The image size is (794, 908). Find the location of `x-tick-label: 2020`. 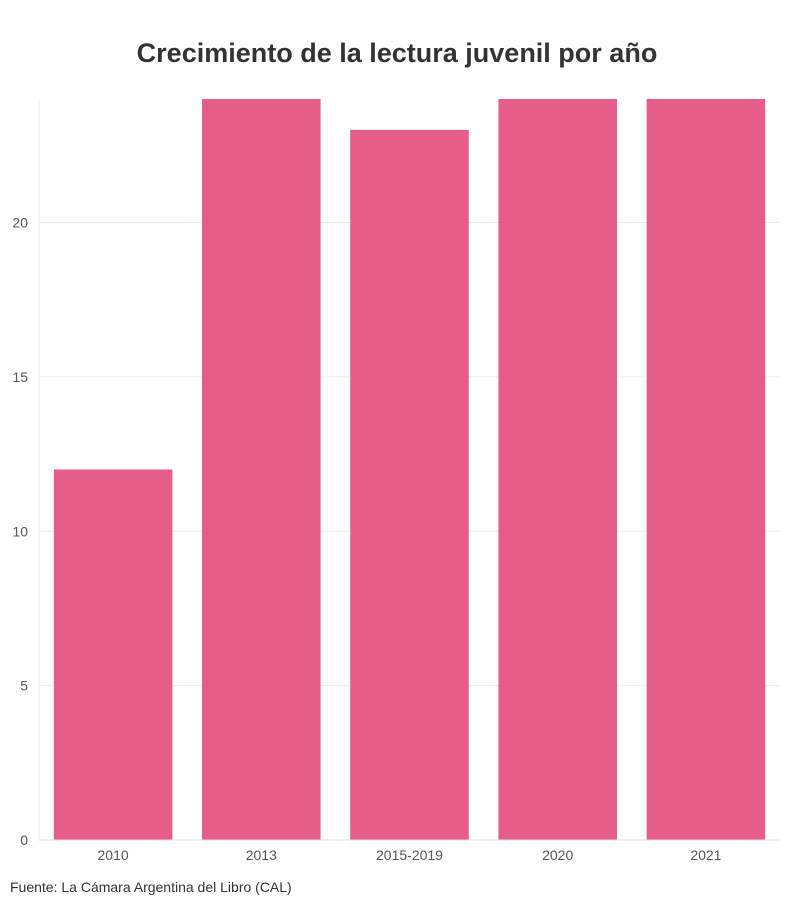

x-tick-label: 2020 is located at coordinates (557, 855).